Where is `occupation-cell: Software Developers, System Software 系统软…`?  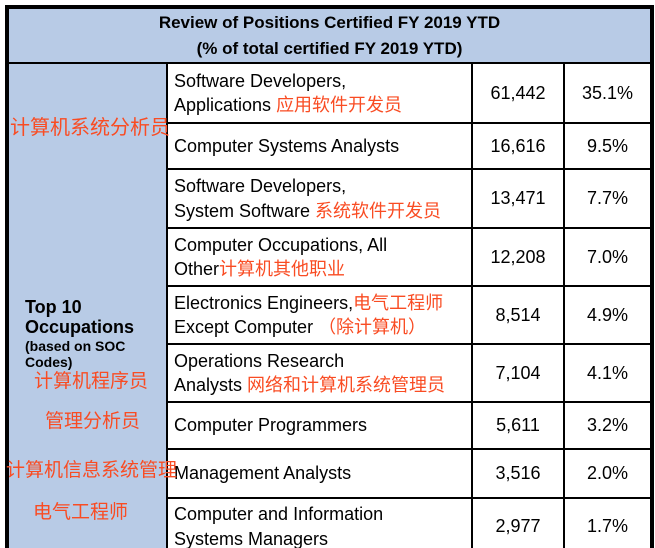 occupation-cell: Software Developers, System Software 系统软… is located at coordinates (319, 198).